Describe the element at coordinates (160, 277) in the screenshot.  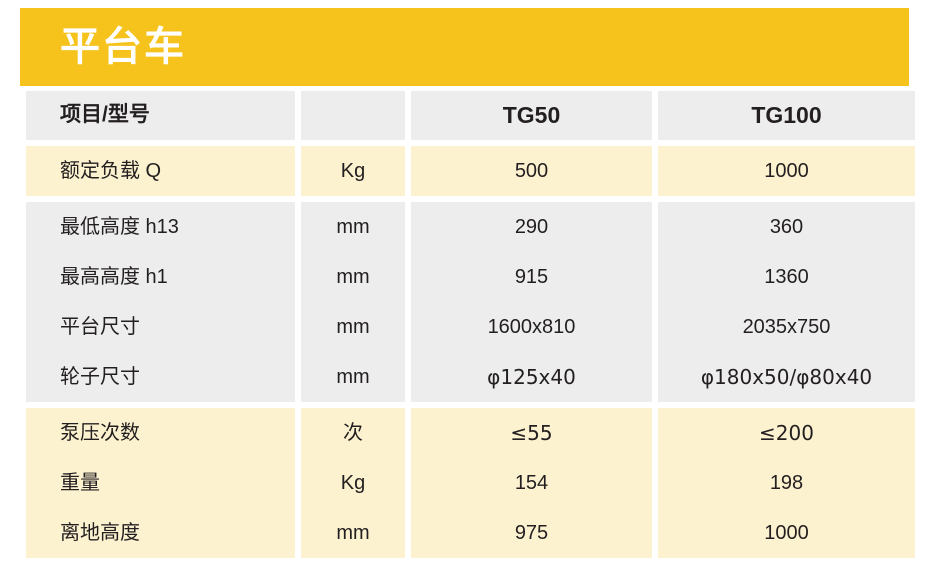
I see `cell-item: 最高高度 h1` at that location.